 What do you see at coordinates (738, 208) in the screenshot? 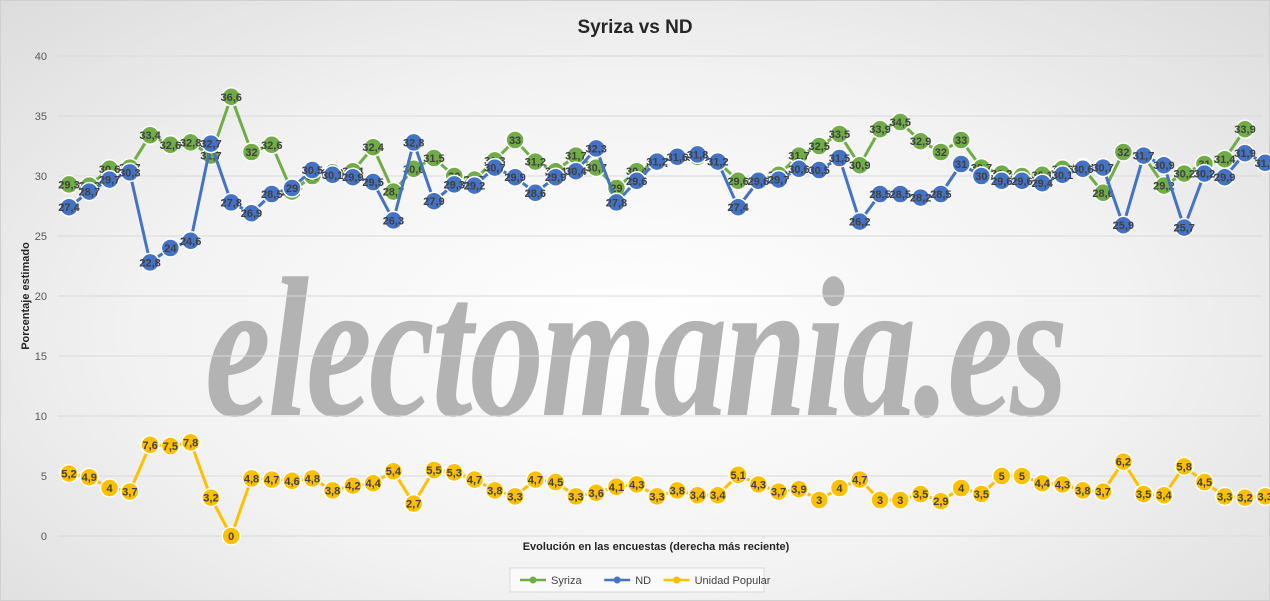
I see `data-label: 27,4` at bounding box center [738, 208].